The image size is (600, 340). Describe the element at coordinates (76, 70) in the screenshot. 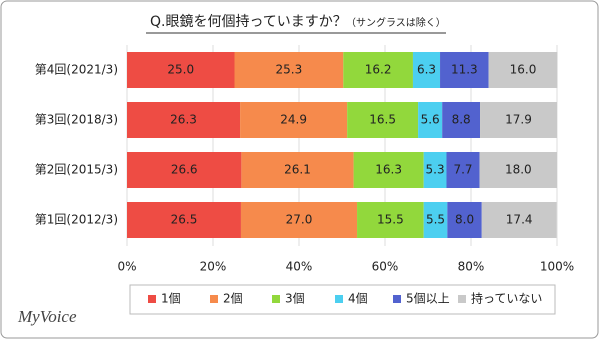

I see `y-tick-label: 第4回(2021/3)` at that location.